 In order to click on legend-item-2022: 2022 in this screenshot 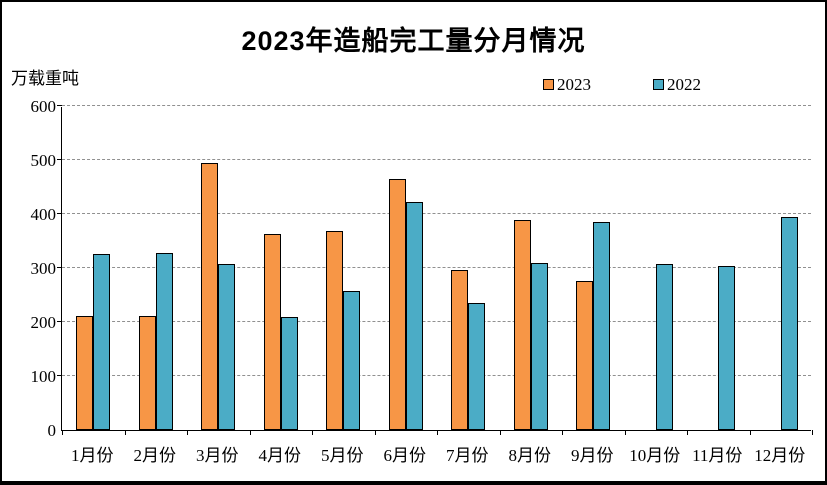, I will do `click(677, 84)`.